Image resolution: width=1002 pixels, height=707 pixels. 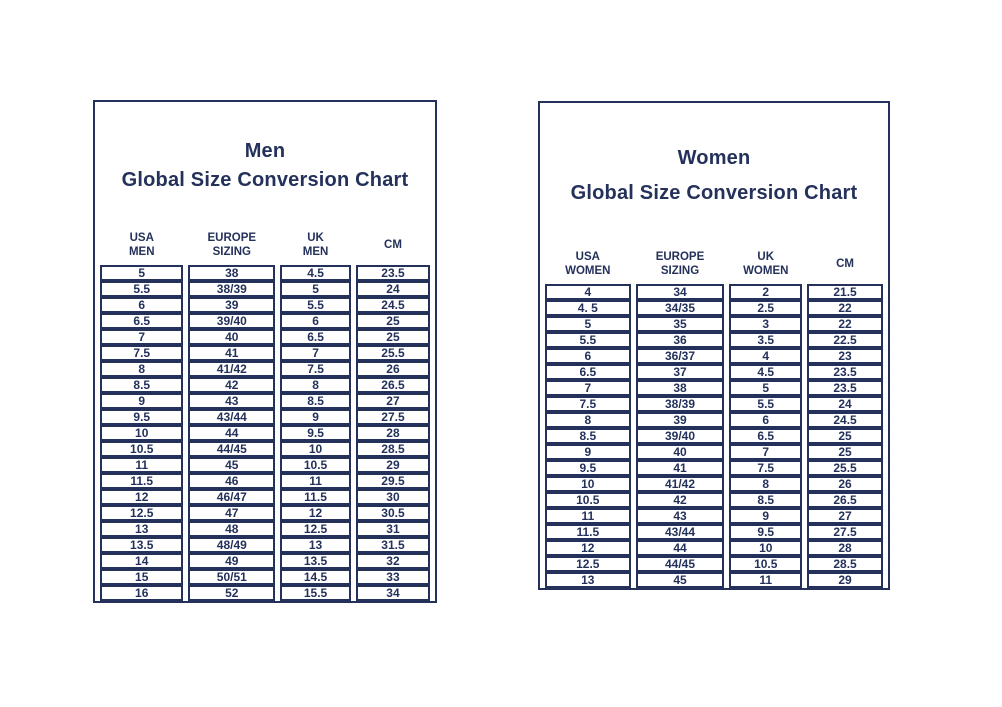 What do you see at coordinates (588, 580) in the screenshot?
I see `size-cell: 13` at bounding box center [588, 580].